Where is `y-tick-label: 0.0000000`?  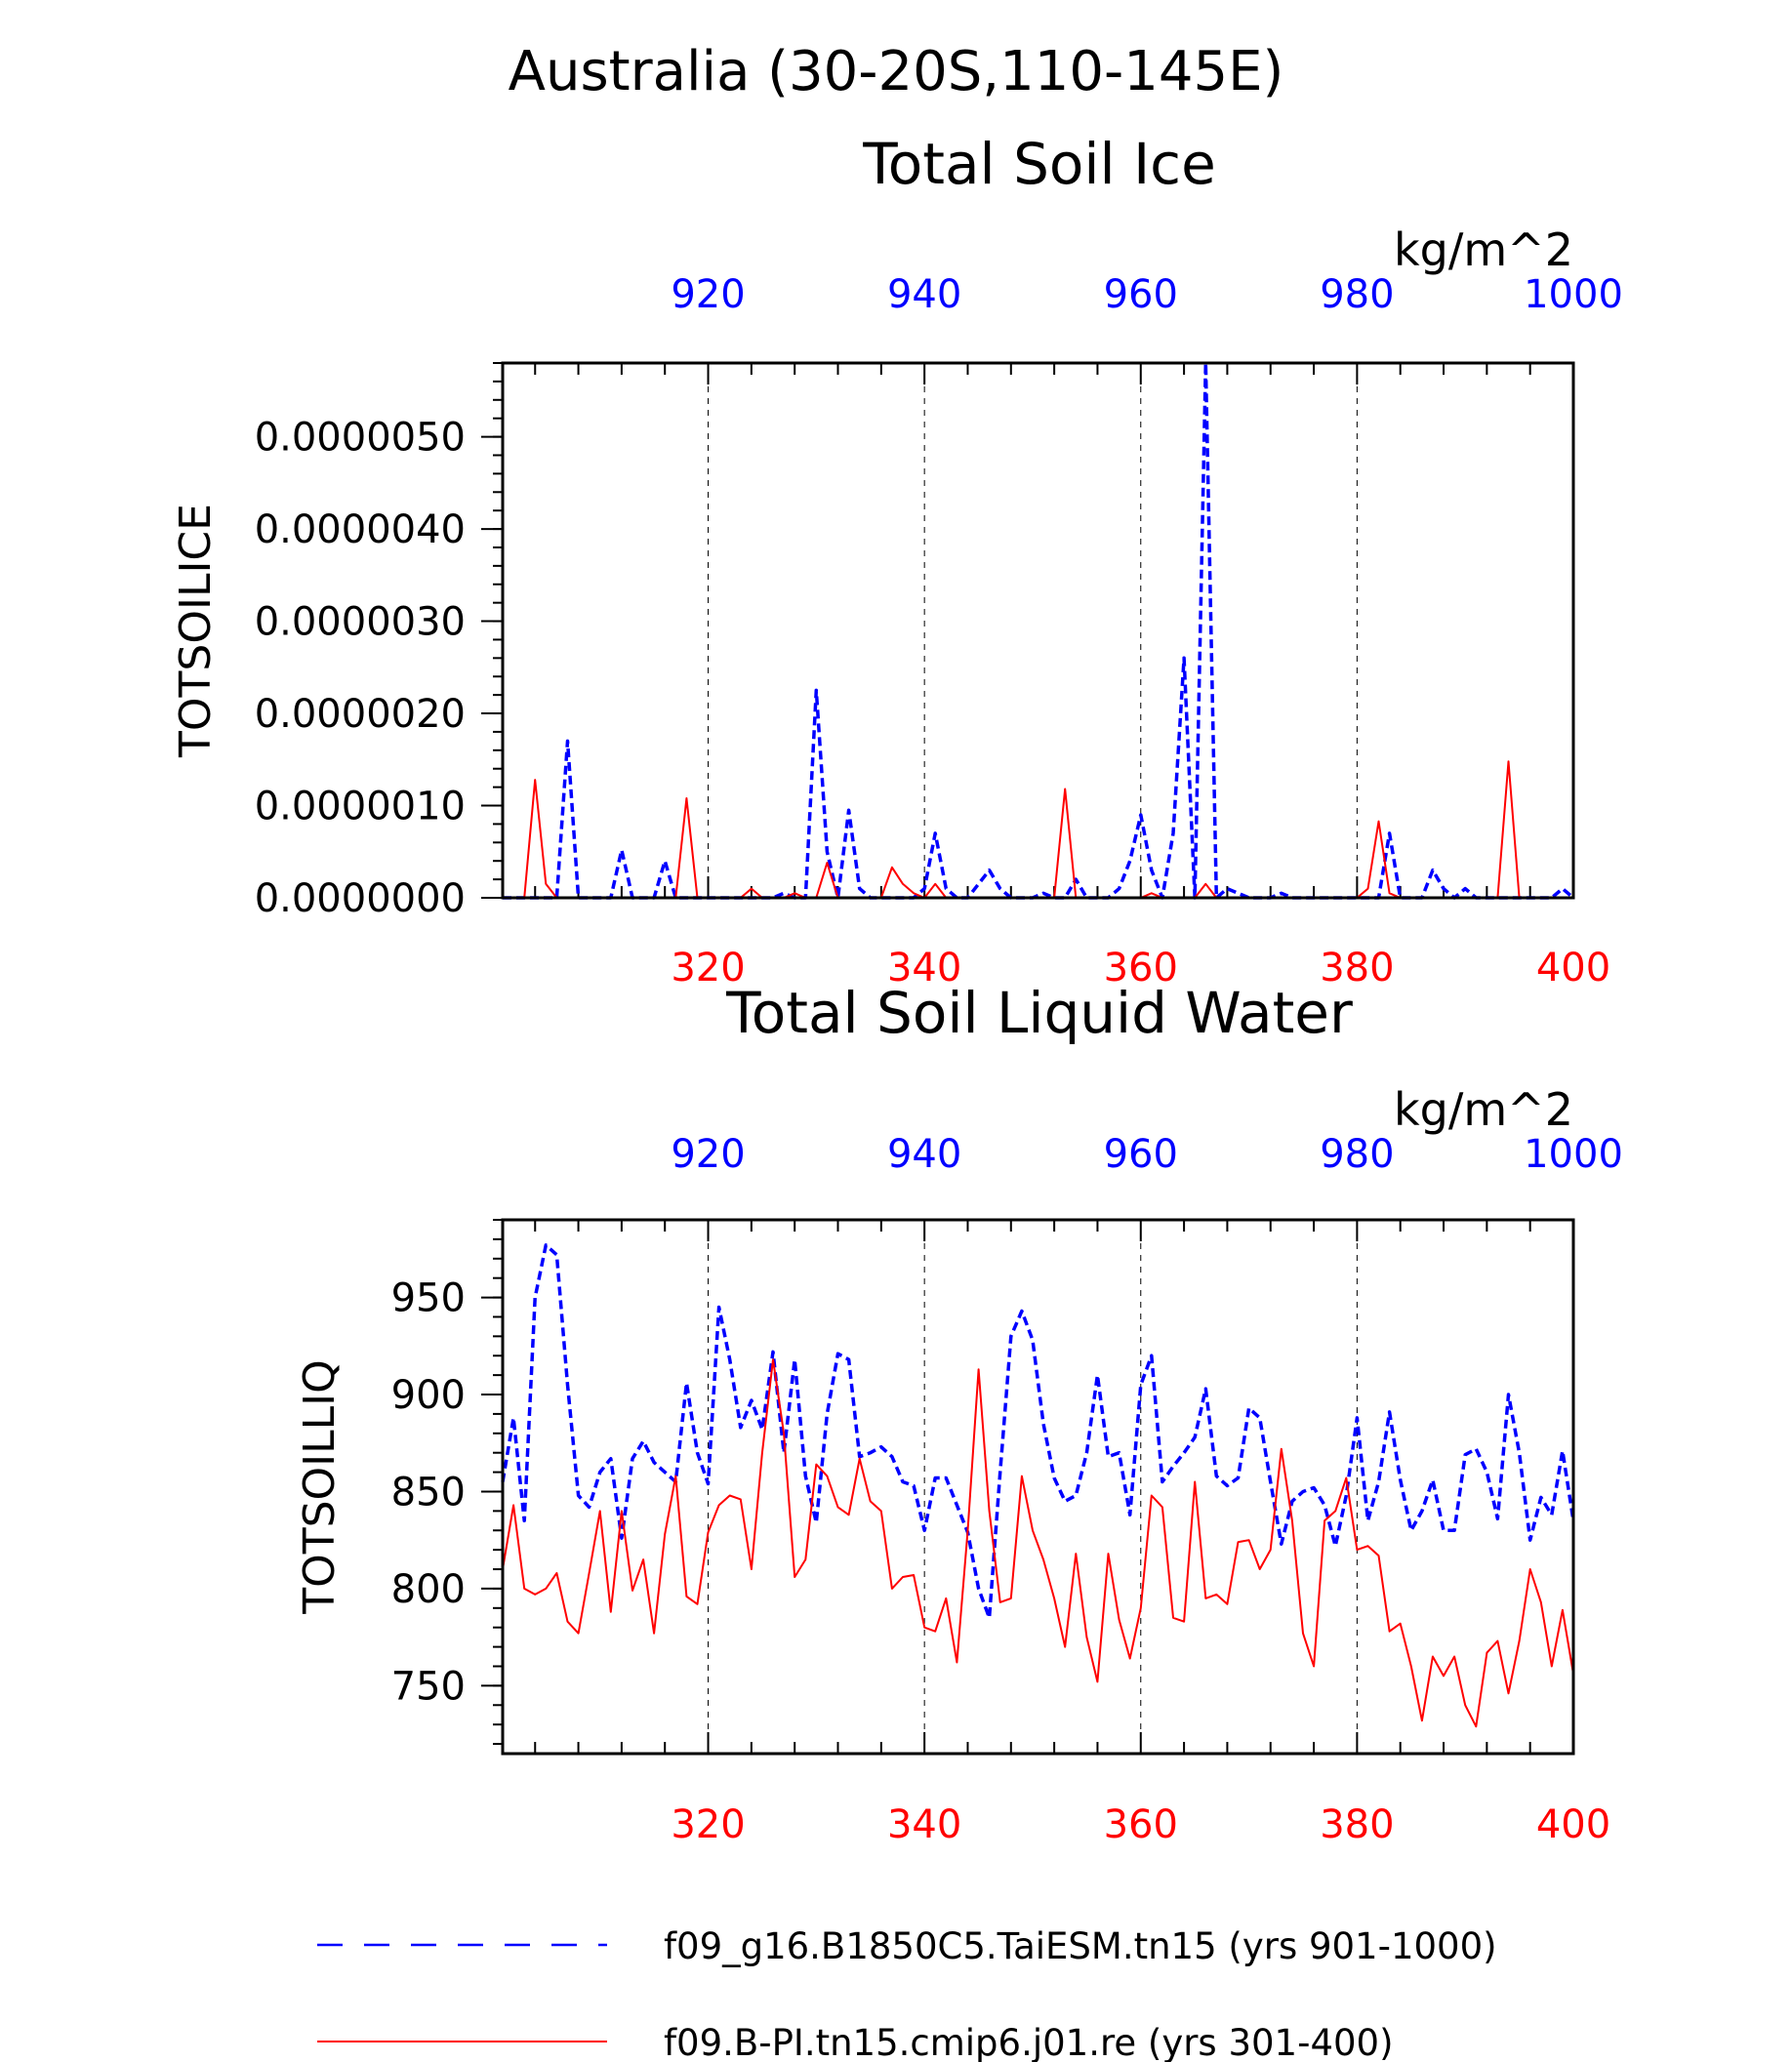 y-tick-label: 0.0000000 is located at coordinates (360, 898).